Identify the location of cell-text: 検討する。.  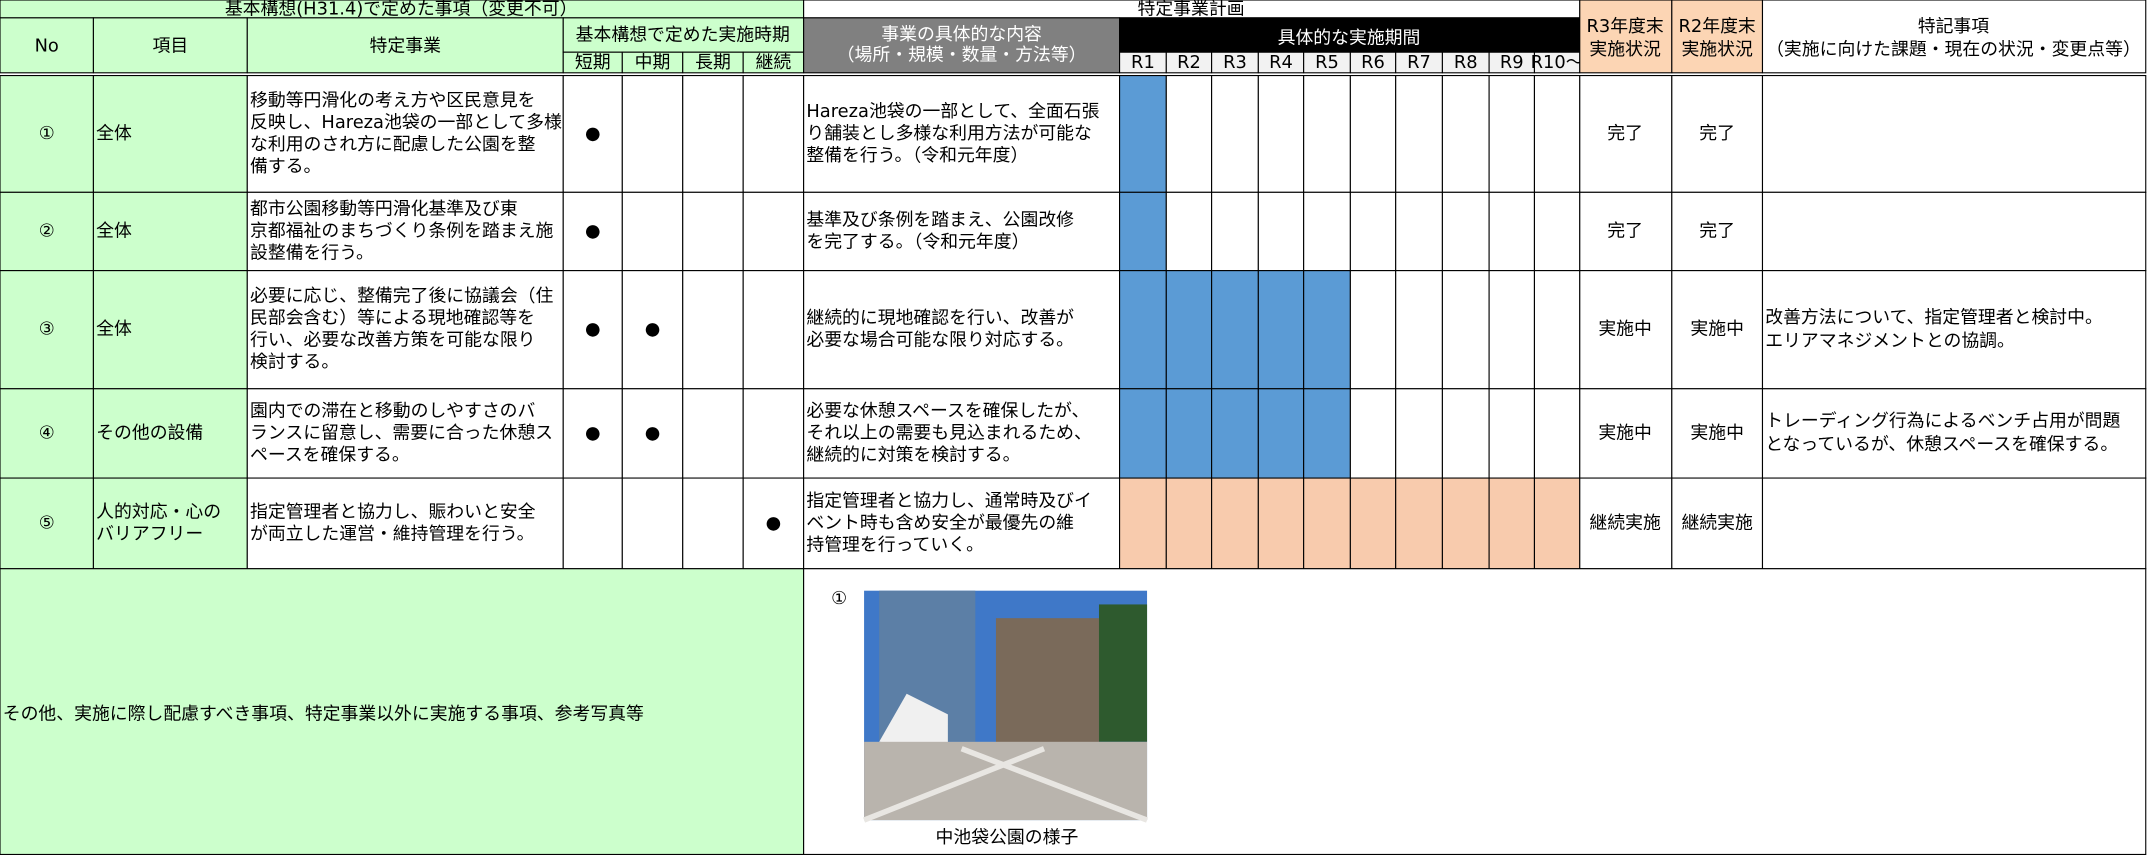
(294, 362).